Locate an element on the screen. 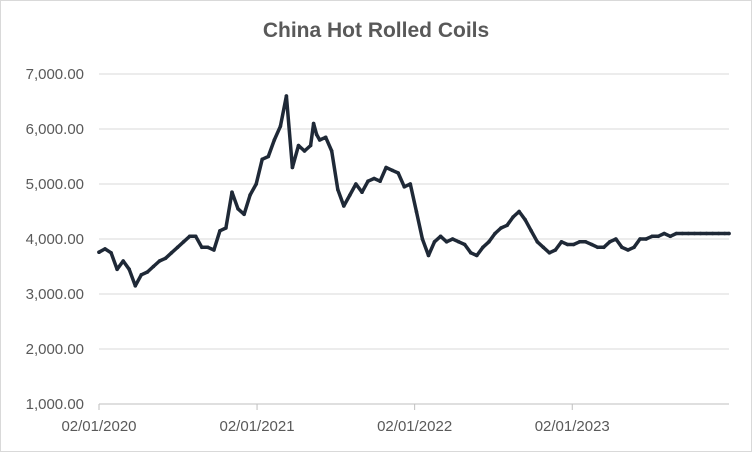 The width and height of the screenshot is (752, 452). y-tick-label: 5,000.00 is located at coordinates (55, 184).